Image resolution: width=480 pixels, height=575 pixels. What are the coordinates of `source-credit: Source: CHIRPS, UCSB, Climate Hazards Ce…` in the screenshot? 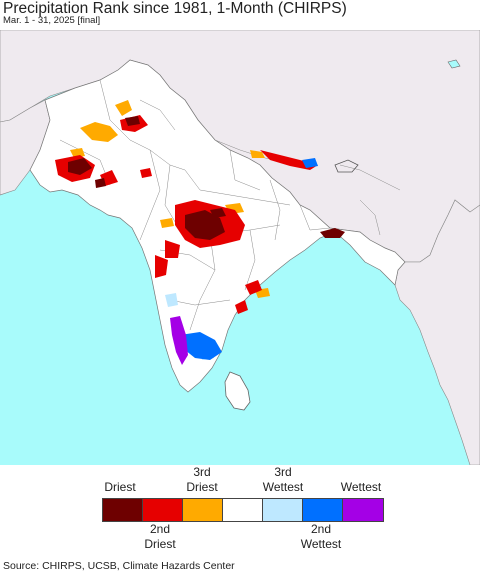 It's located at (119, 566).